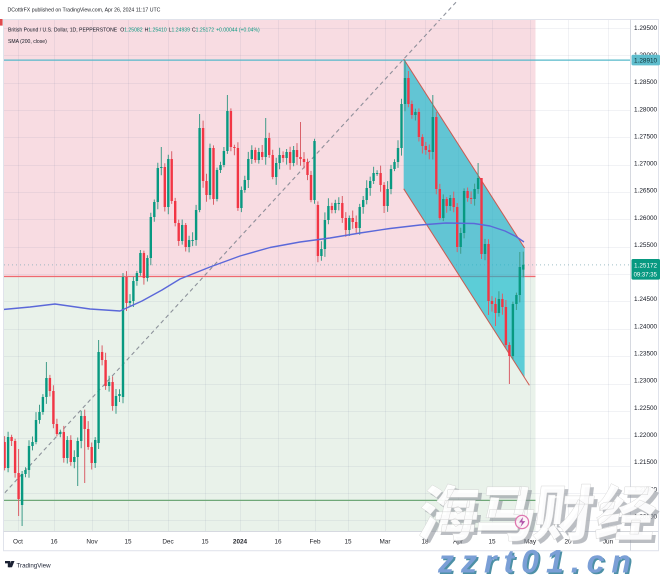 This screenshot has width=662, height=576. What do you see at coordinates (646, 61) in the screenshot?
I see `svg-text: 1.28910` at bounding box center [646, 61].